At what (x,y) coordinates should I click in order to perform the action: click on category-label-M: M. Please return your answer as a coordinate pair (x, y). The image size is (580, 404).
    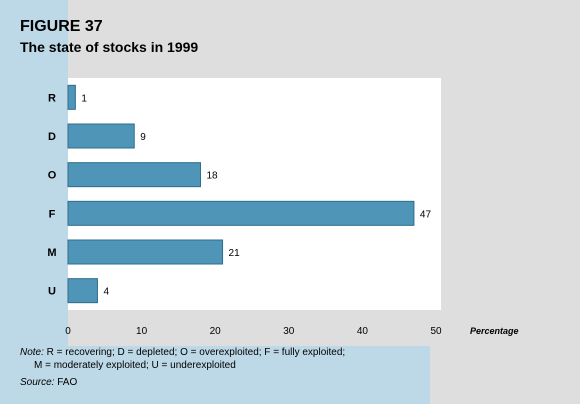
    Looking at the image, I should click on (51, 253).